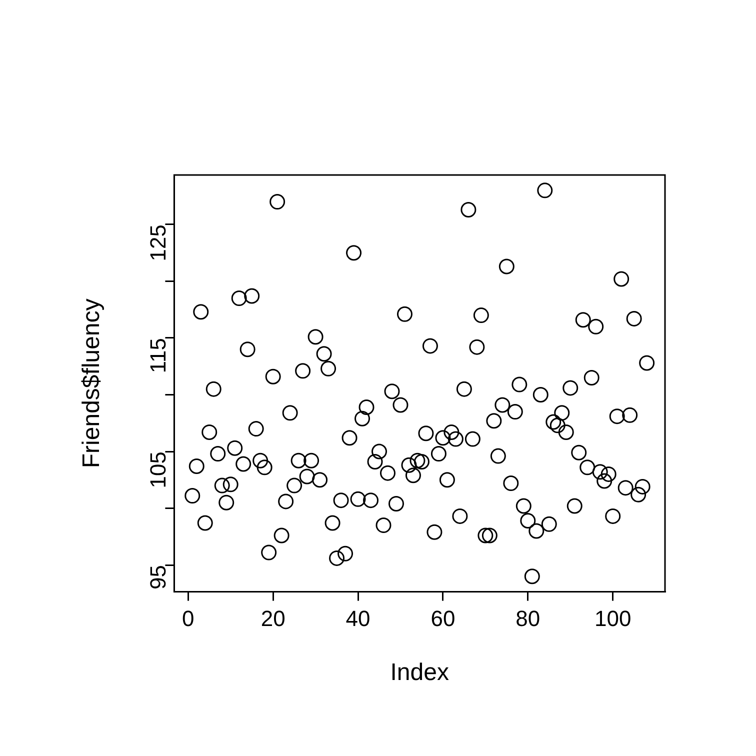 This screenshot has width=756, height=756. Describe the element at coordinates (188, 619) in the screenshot. I see `x-tick-label: 0` at that location.